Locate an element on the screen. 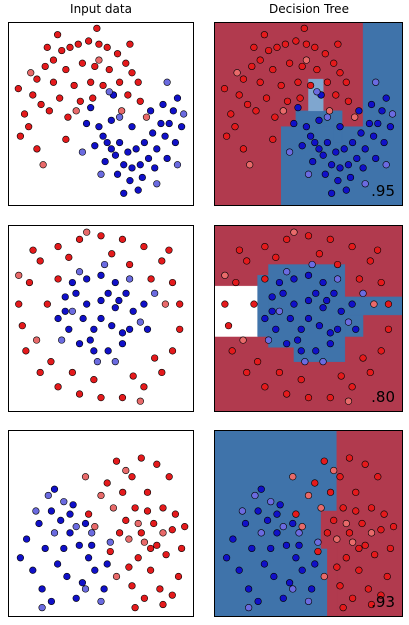 This screenshot has width=409, height=625. tree-panel-circles is located at coordinates (308, 318).